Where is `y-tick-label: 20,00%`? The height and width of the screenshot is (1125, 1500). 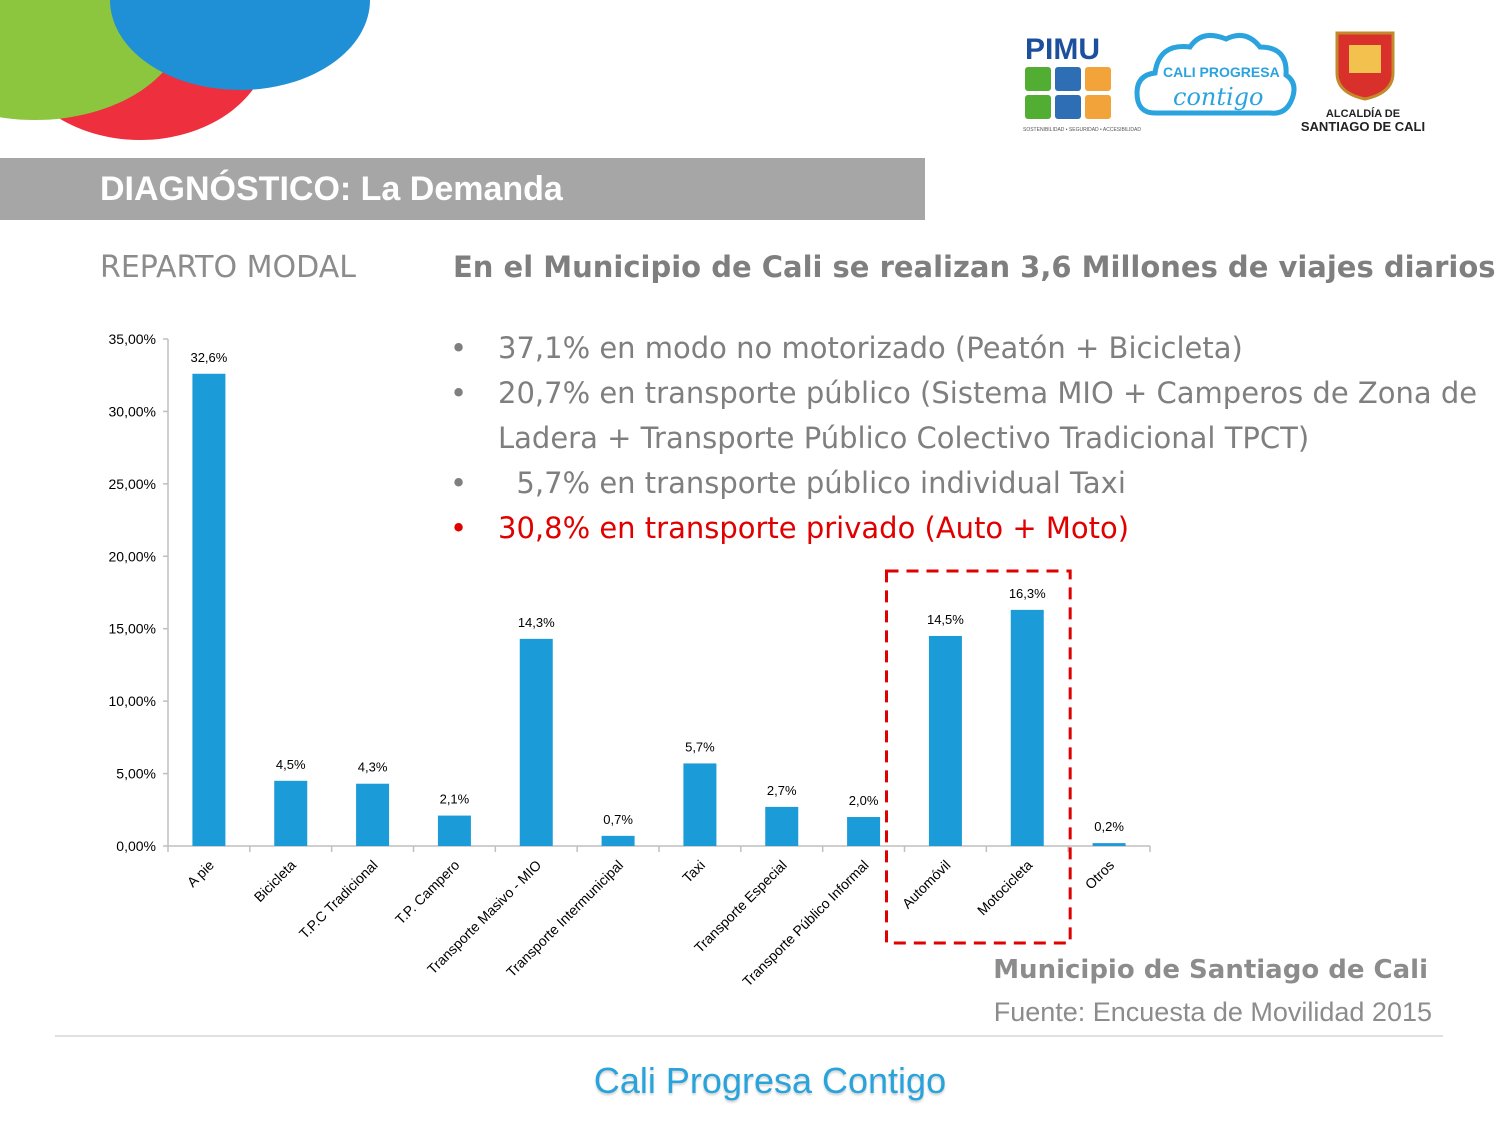
y-tick-label: 20,00% is located at coordinates (132, 556).